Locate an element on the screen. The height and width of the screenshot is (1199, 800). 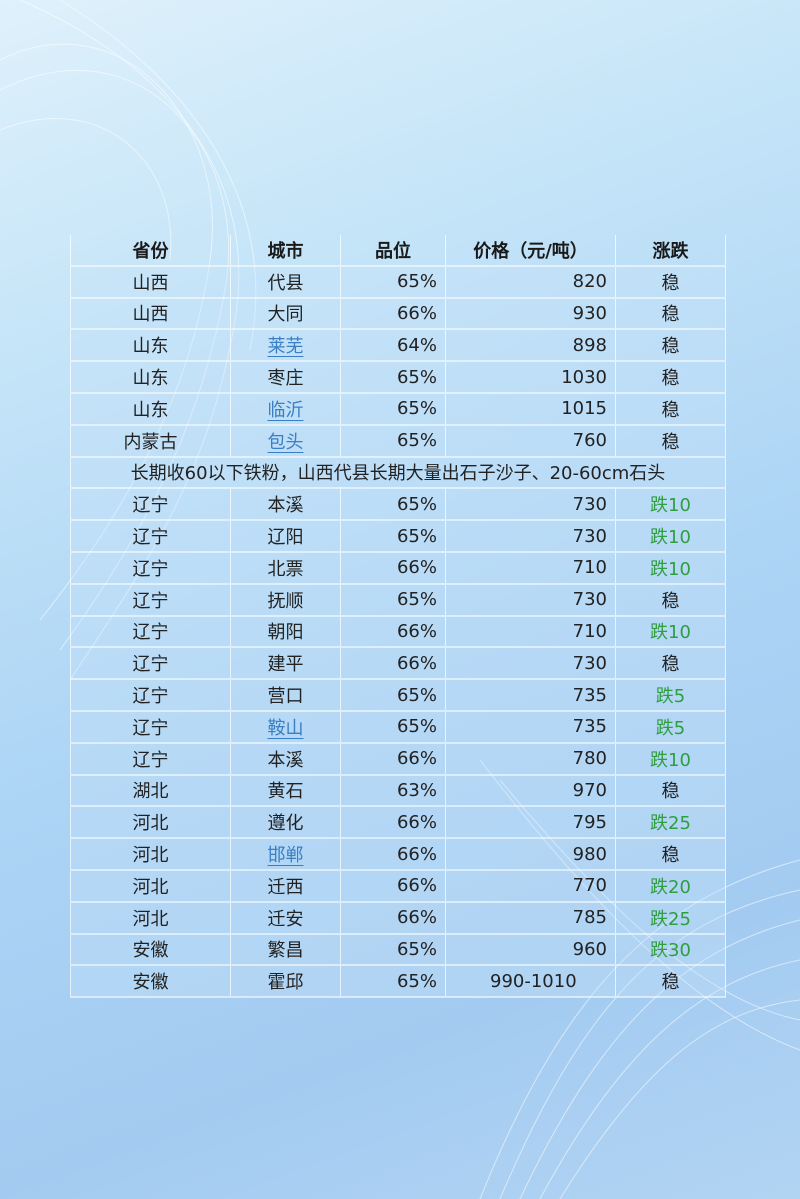
city-cell: 黄石 is located at coordinates (285, 791).